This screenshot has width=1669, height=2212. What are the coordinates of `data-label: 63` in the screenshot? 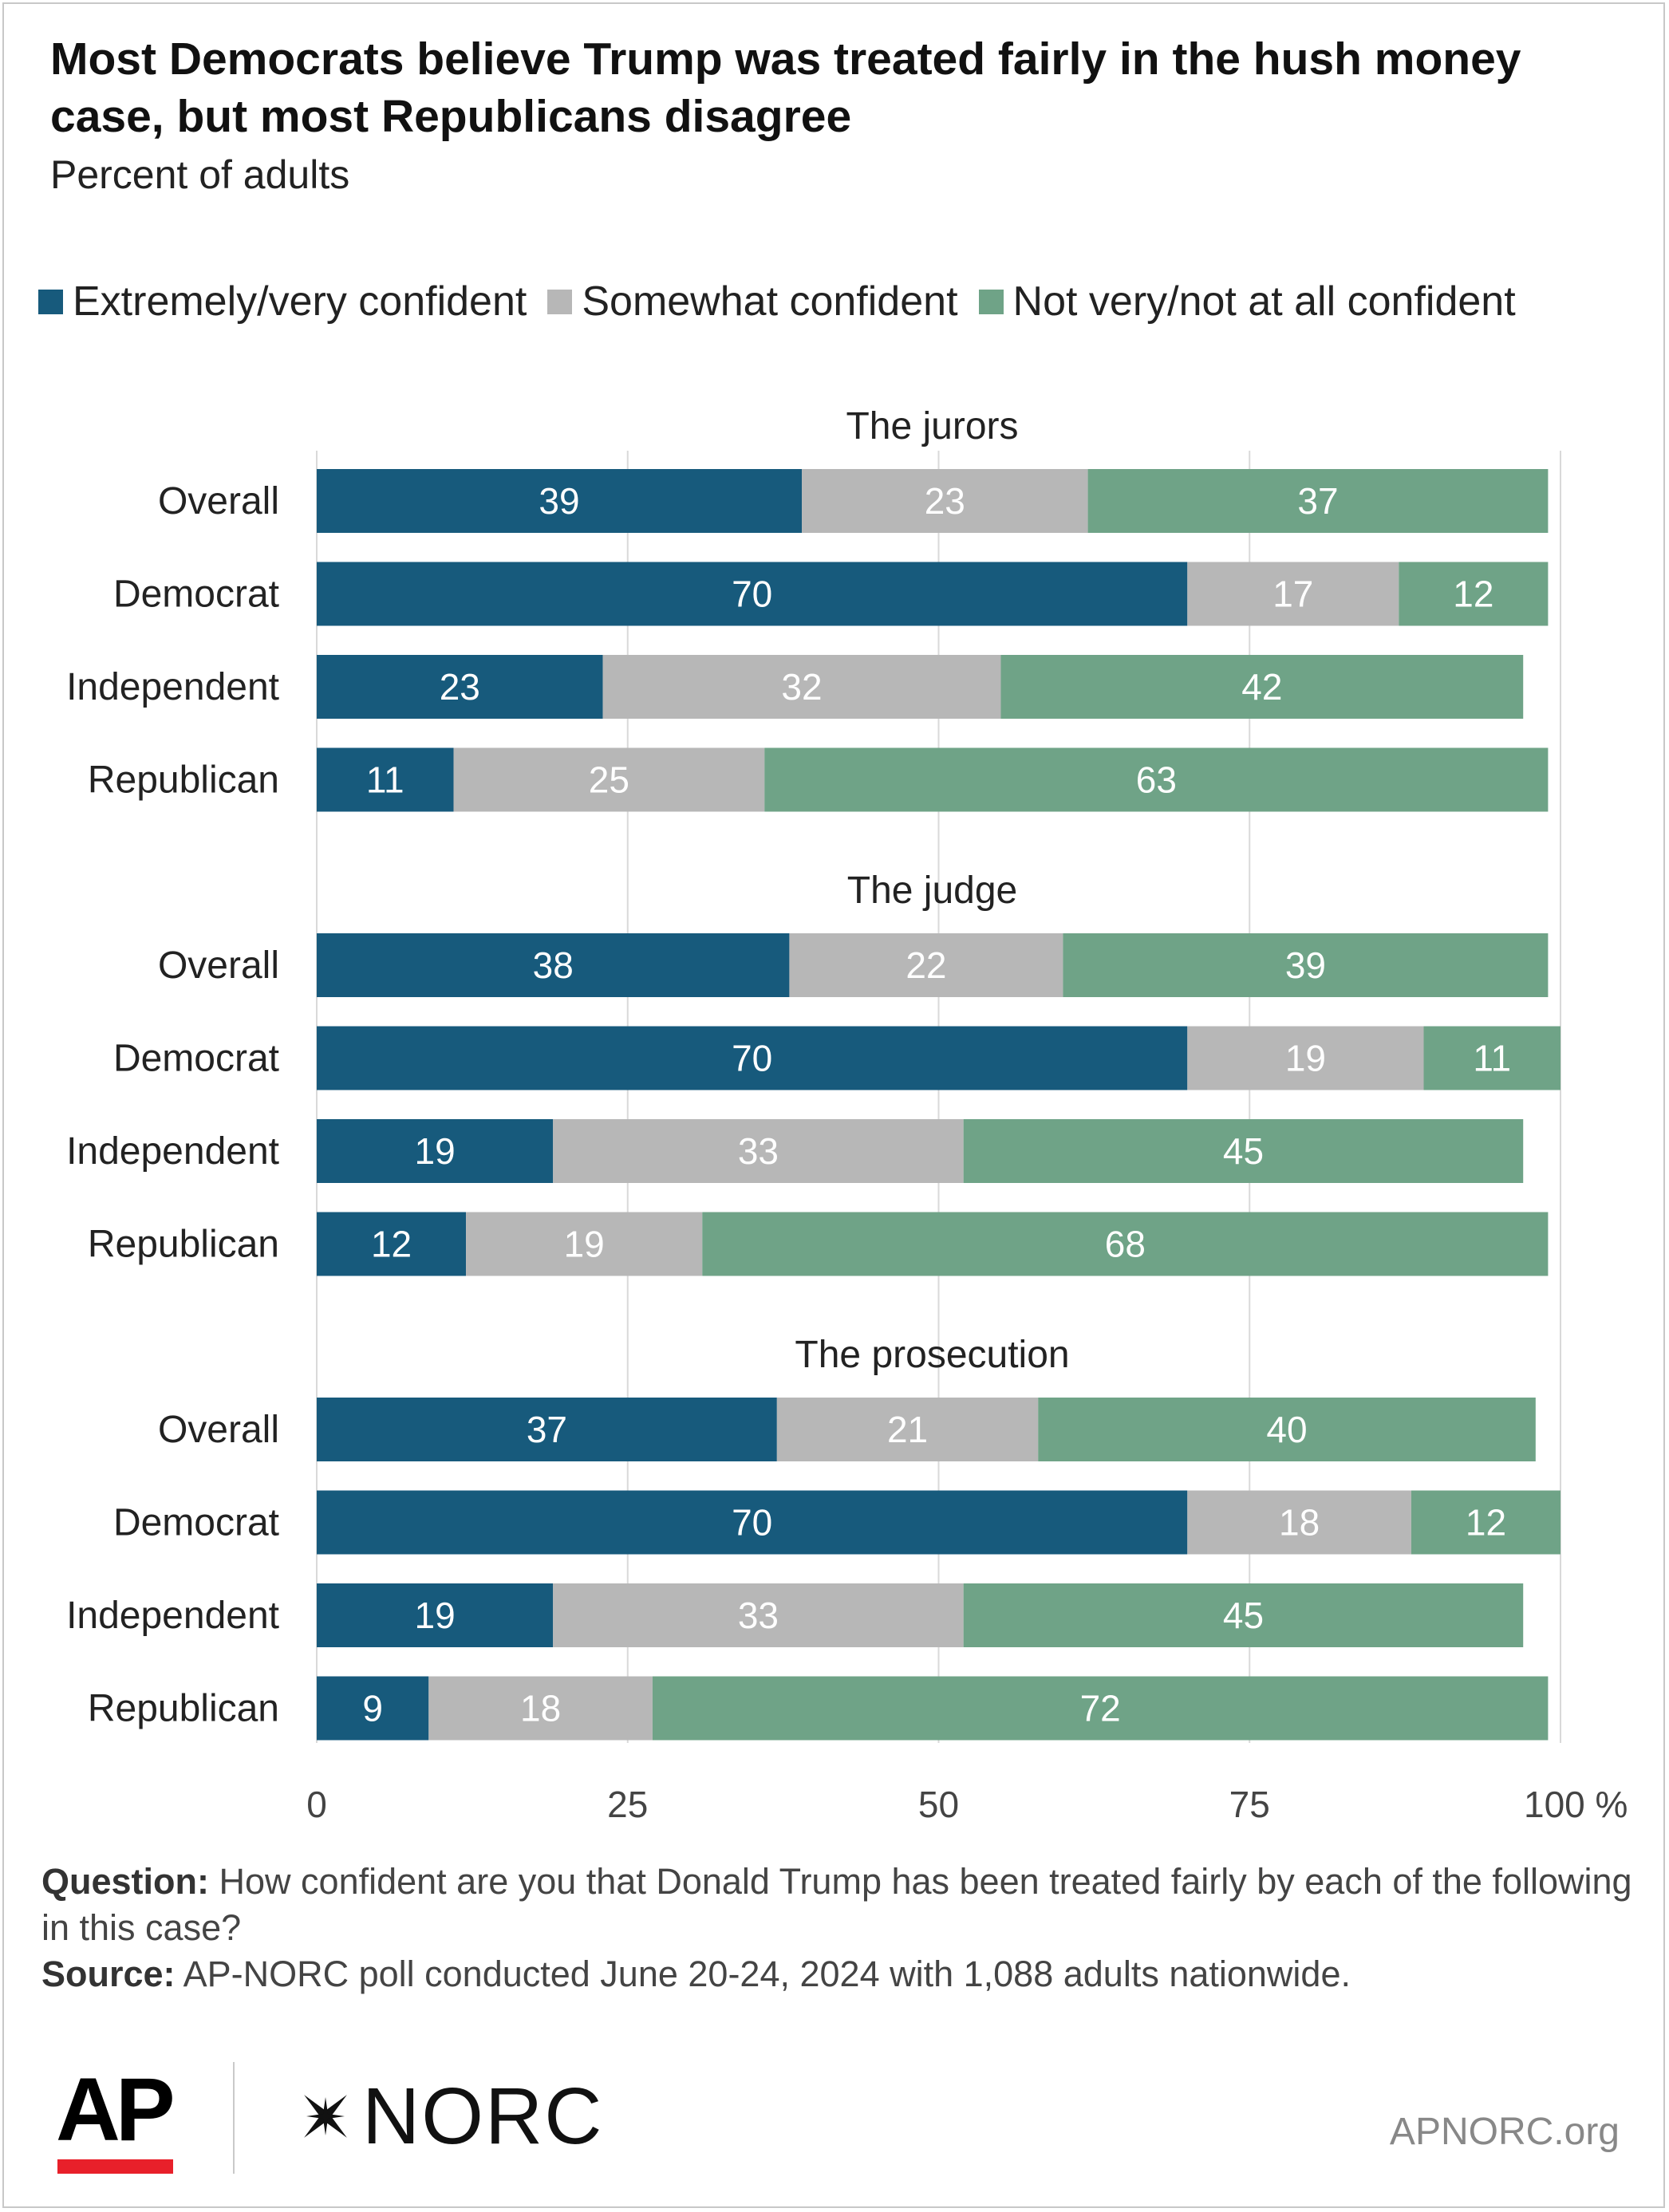 It's located at (1156, 780).